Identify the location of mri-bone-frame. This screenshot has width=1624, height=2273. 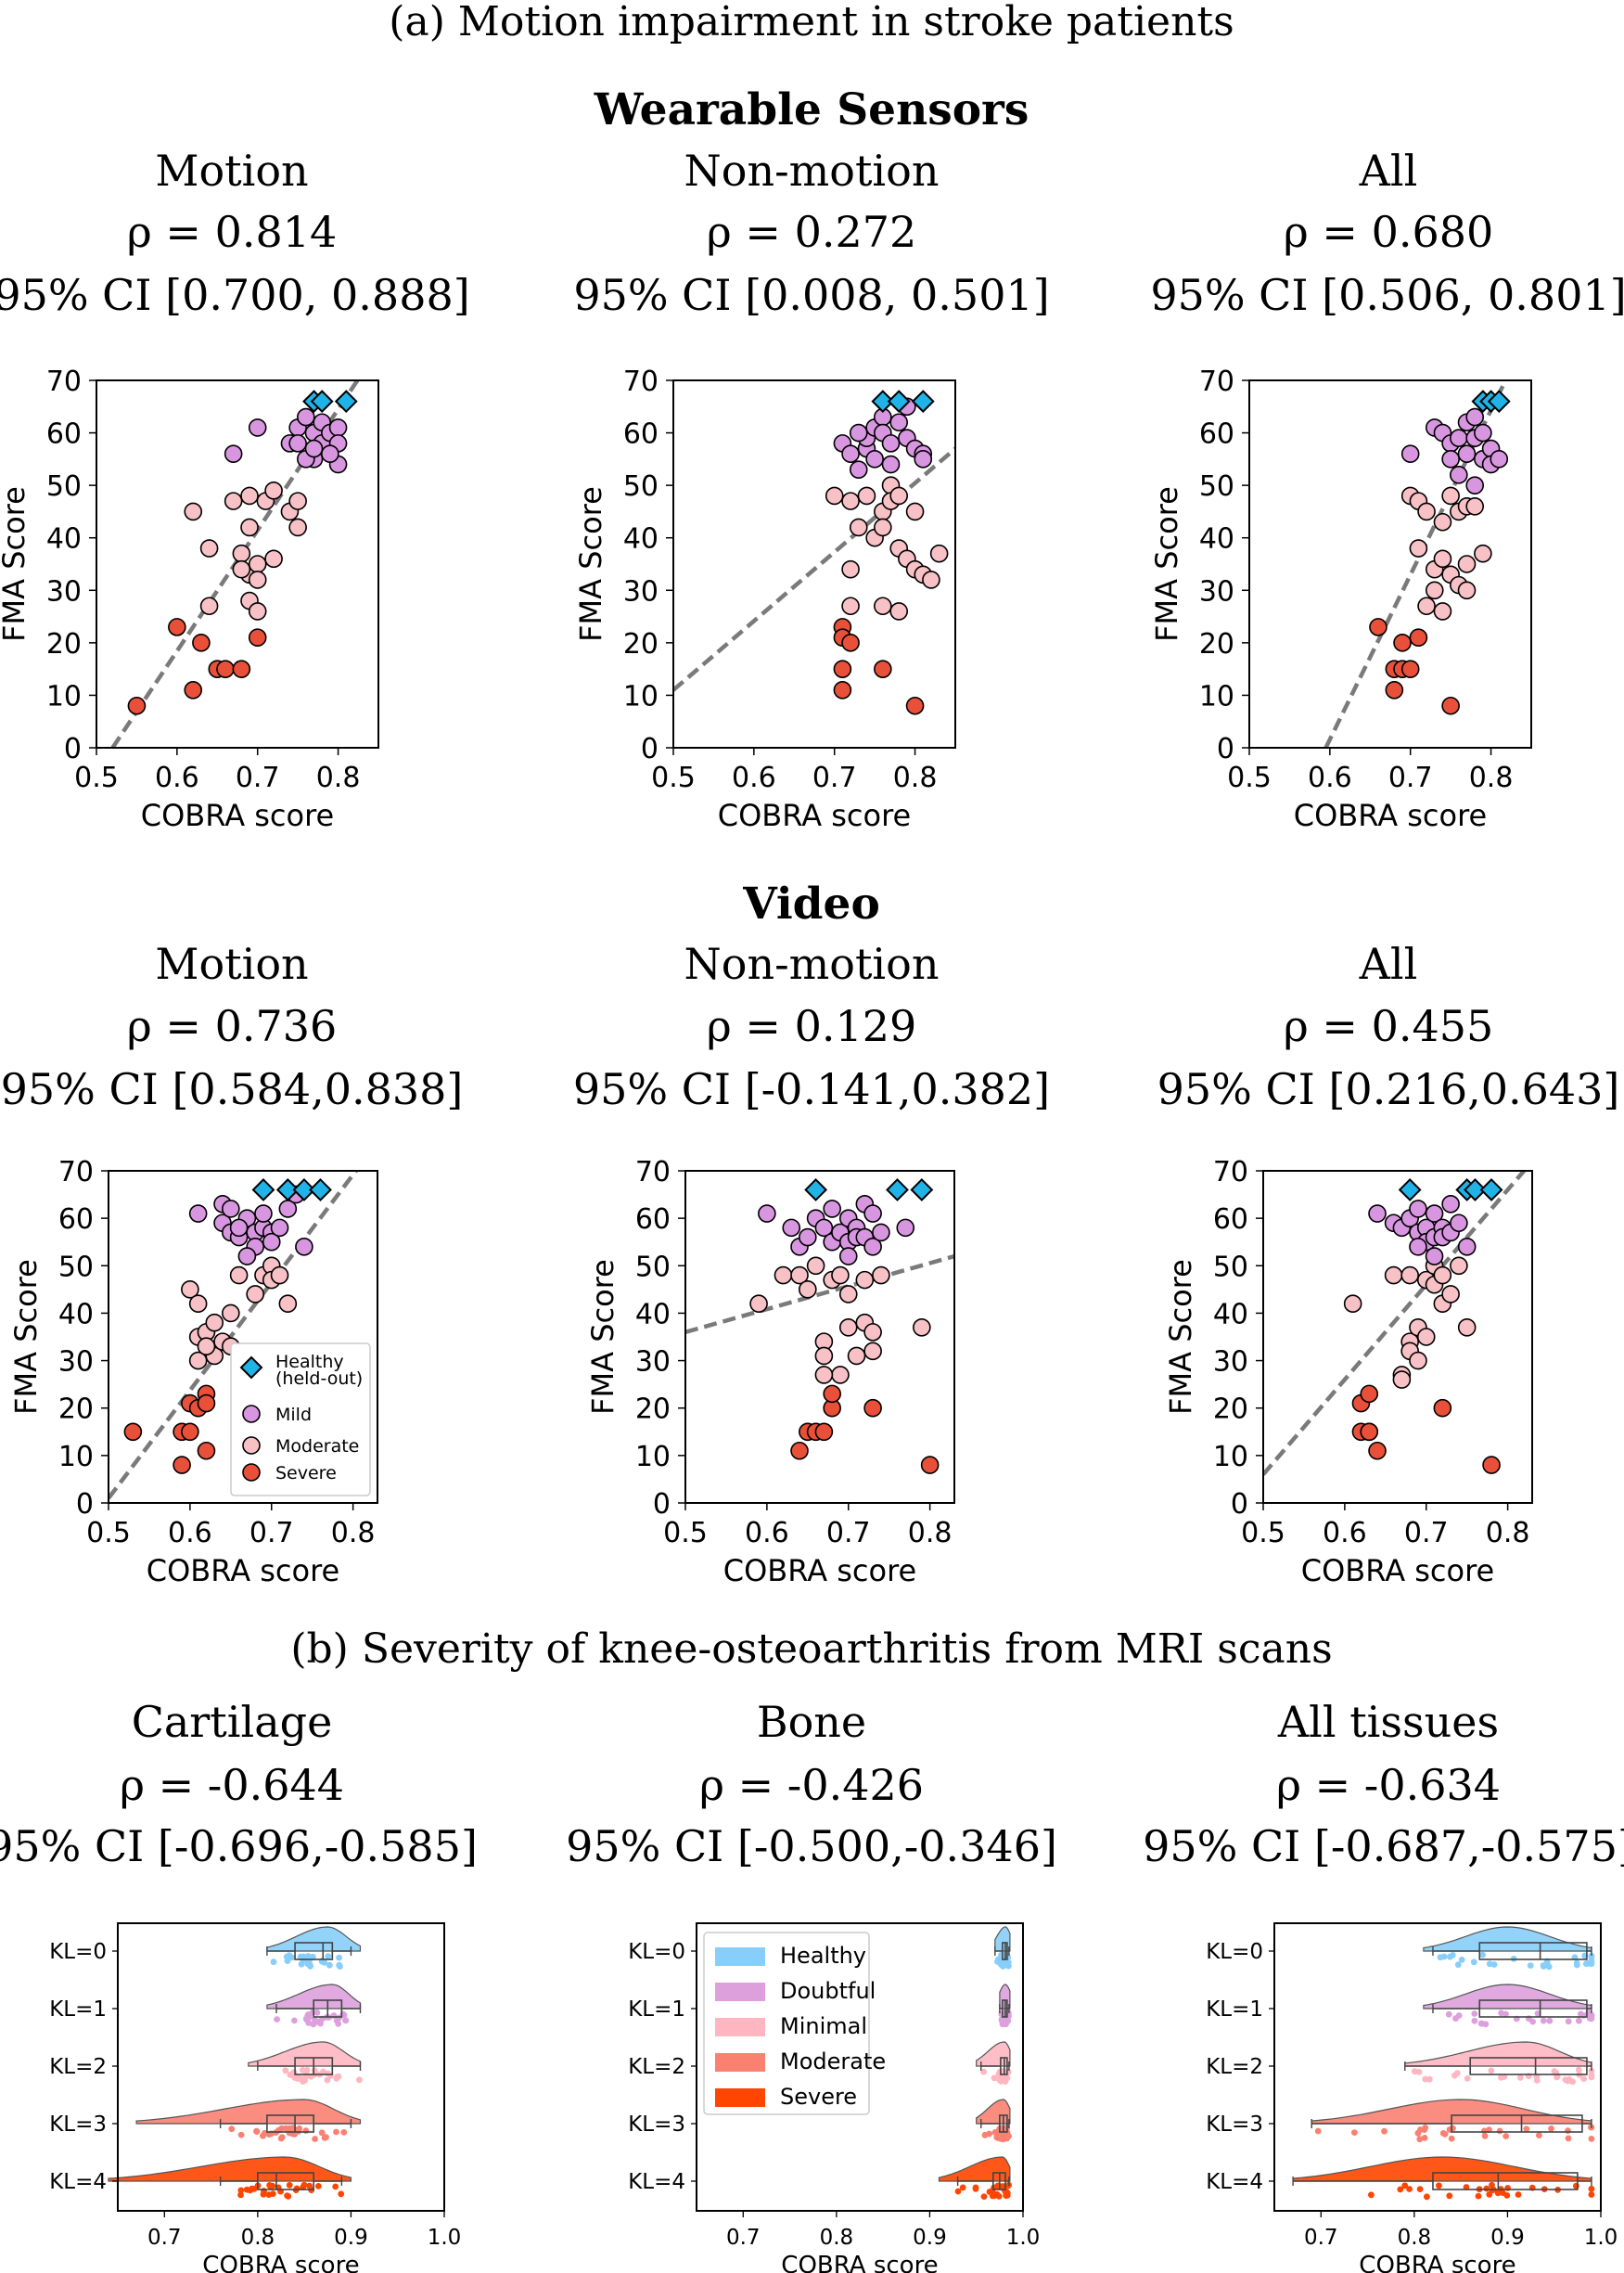
(860, 2067).